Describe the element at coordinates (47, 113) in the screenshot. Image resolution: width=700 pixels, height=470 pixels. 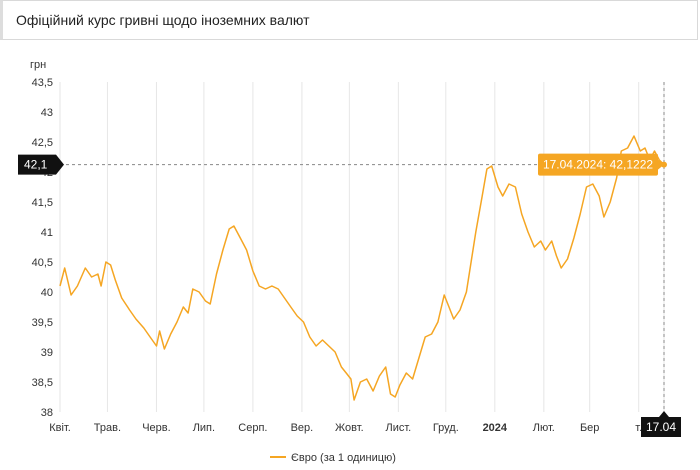
I see `y-tick-label: 43` at that location.